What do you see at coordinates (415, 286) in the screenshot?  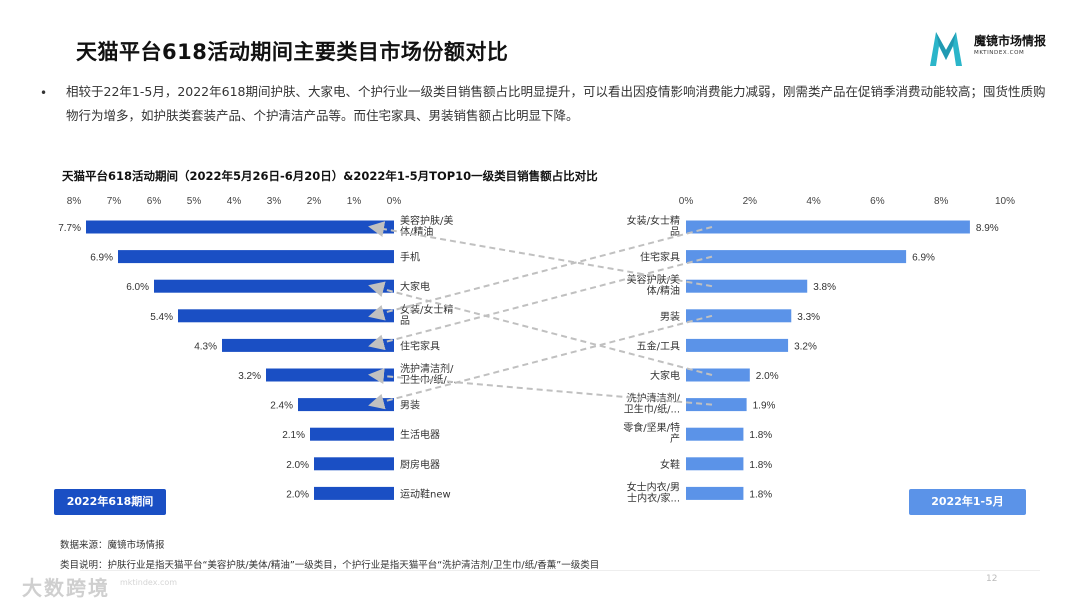 I see `left-category-label: 大家电` at bounding box center [415, 286].